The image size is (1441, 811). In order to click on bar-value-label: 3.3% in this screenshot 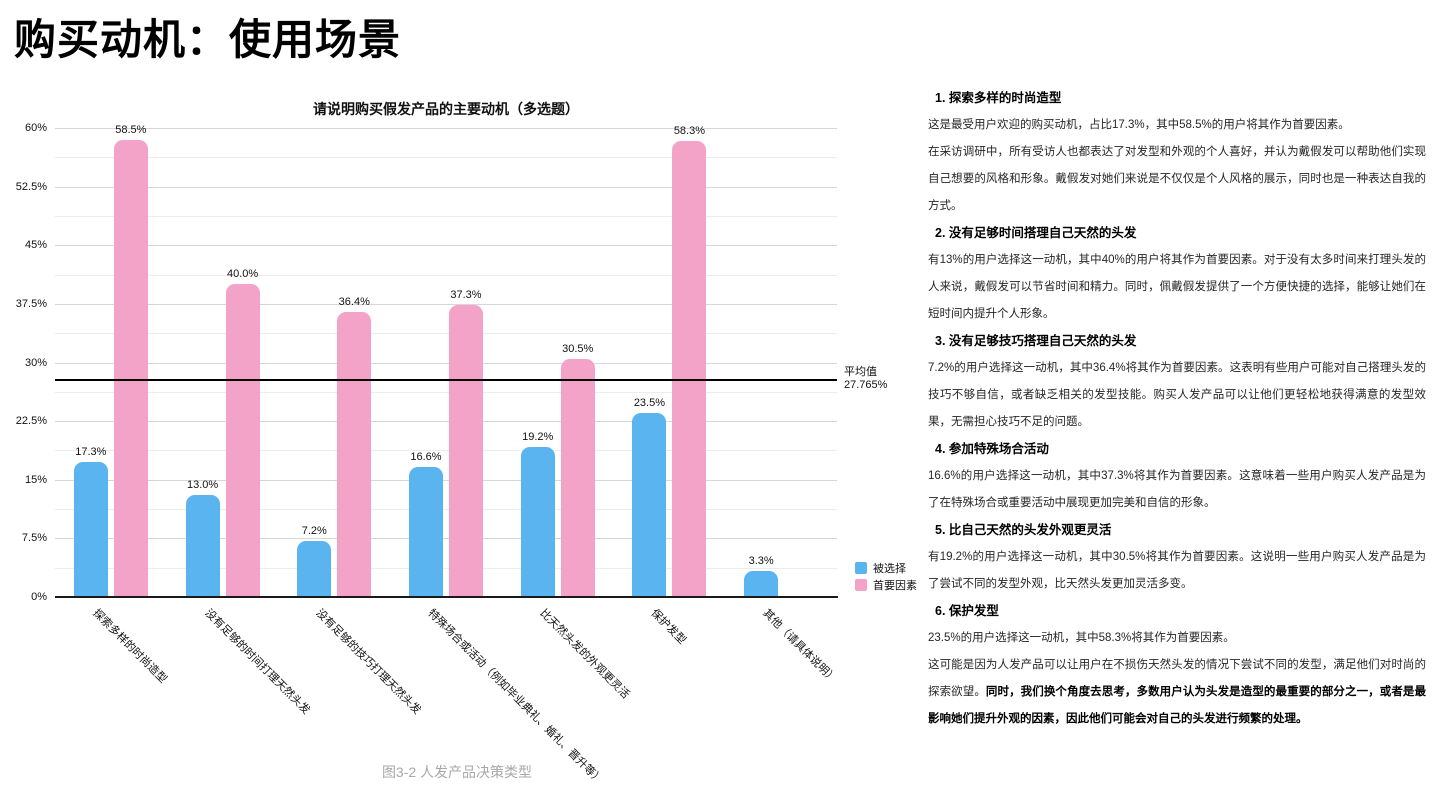, I will do `click(761, 561)`.